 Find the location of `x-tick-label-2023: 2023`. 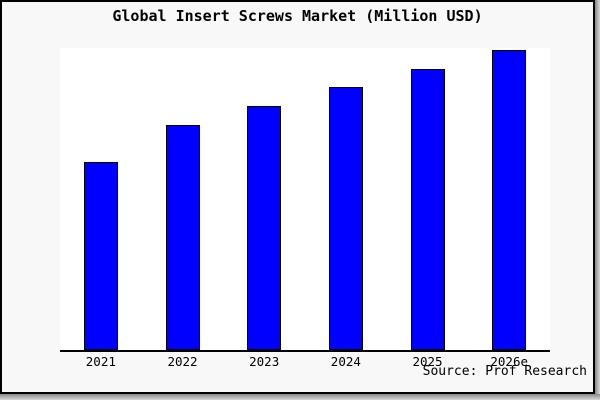

x-tick-label-2023: 2023 is located at coordinates (264, 361).